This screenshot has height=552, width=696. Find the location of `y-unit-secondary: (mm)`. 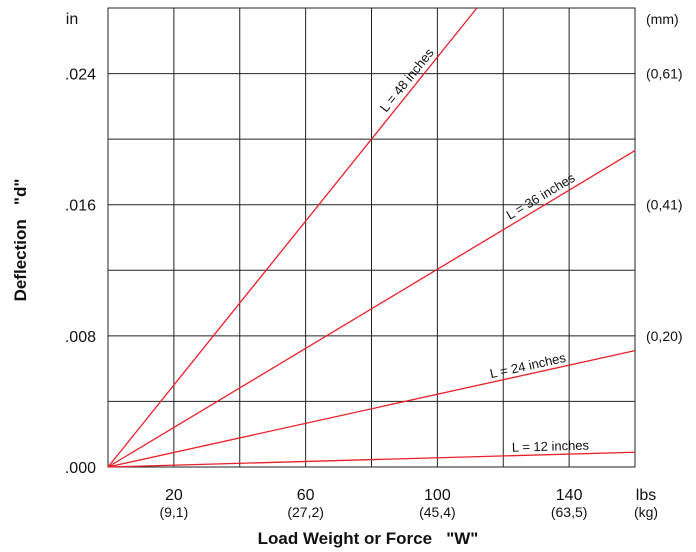

y-unit-secondary: (mm) is located at coordinates (662, 19).